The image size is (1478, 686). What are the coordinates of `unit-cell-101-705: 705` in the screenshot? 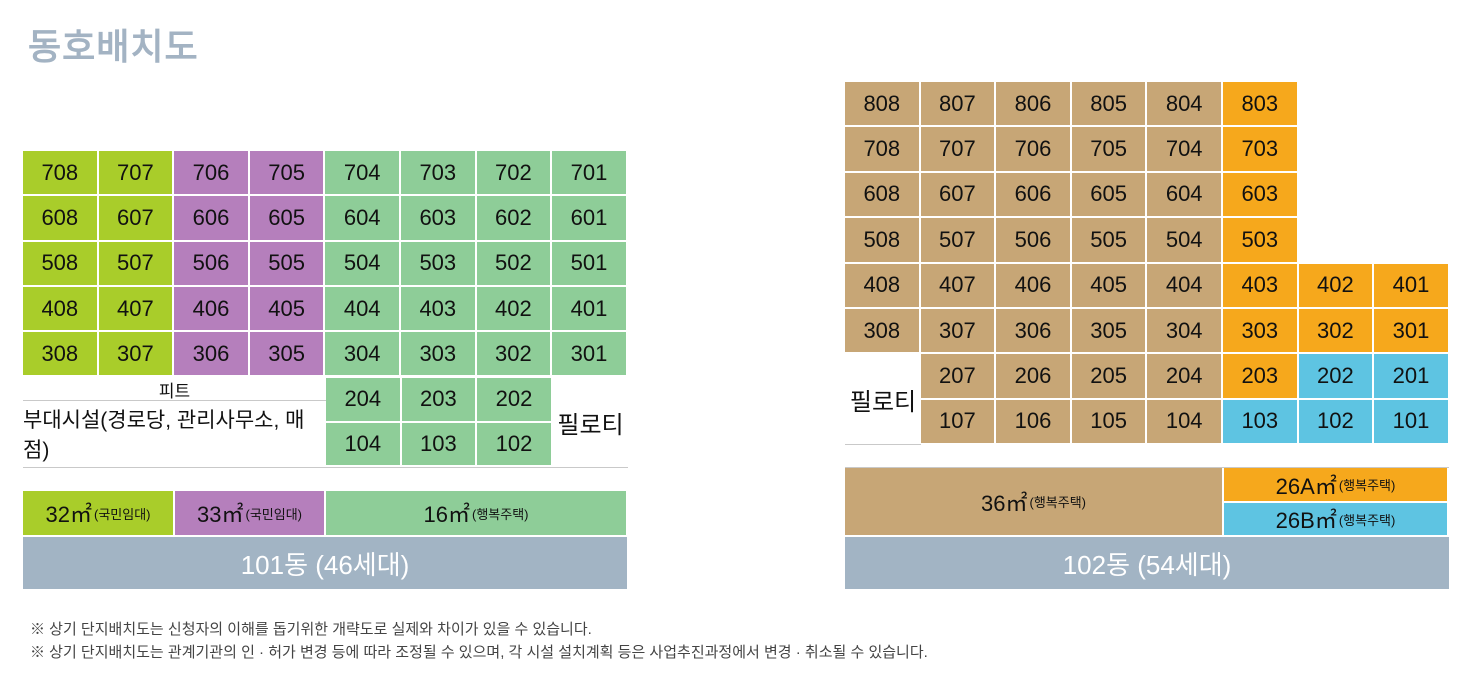 It's located at (287, 174).